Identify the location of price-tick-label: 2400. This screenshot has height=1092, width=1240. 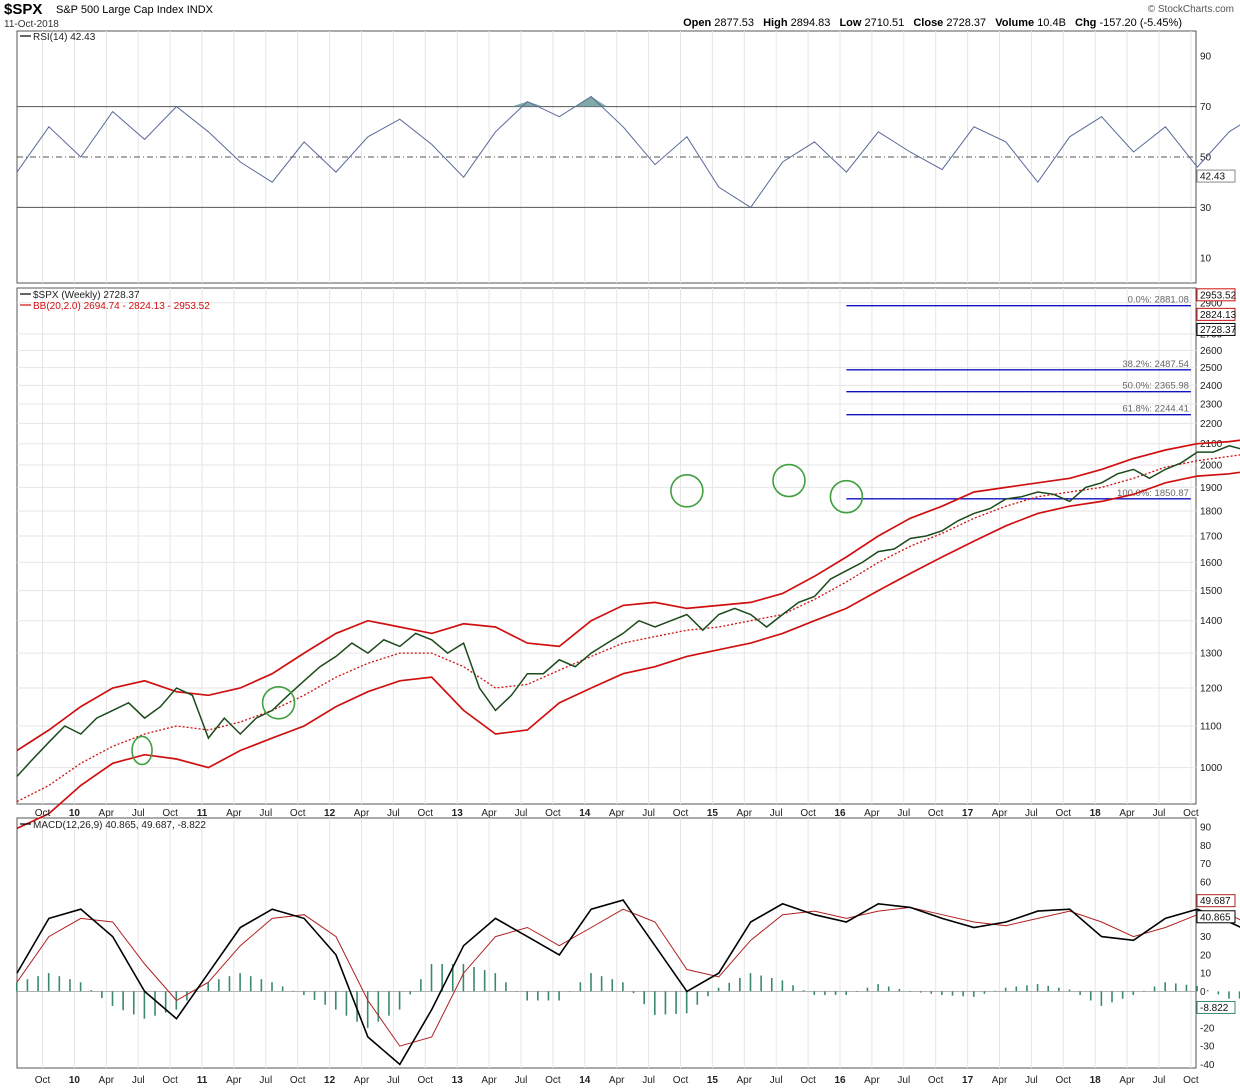
(1211, 386).